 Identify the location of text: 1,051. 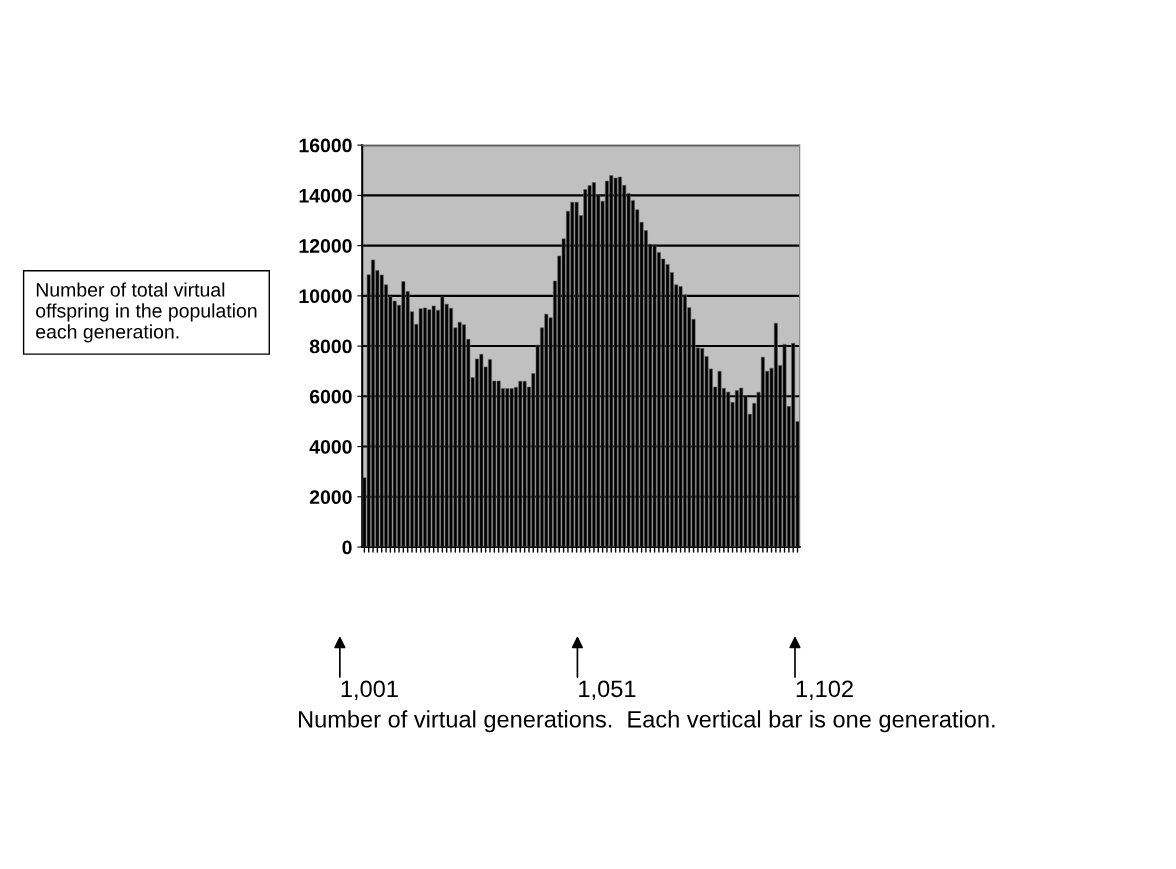
(607, 690).